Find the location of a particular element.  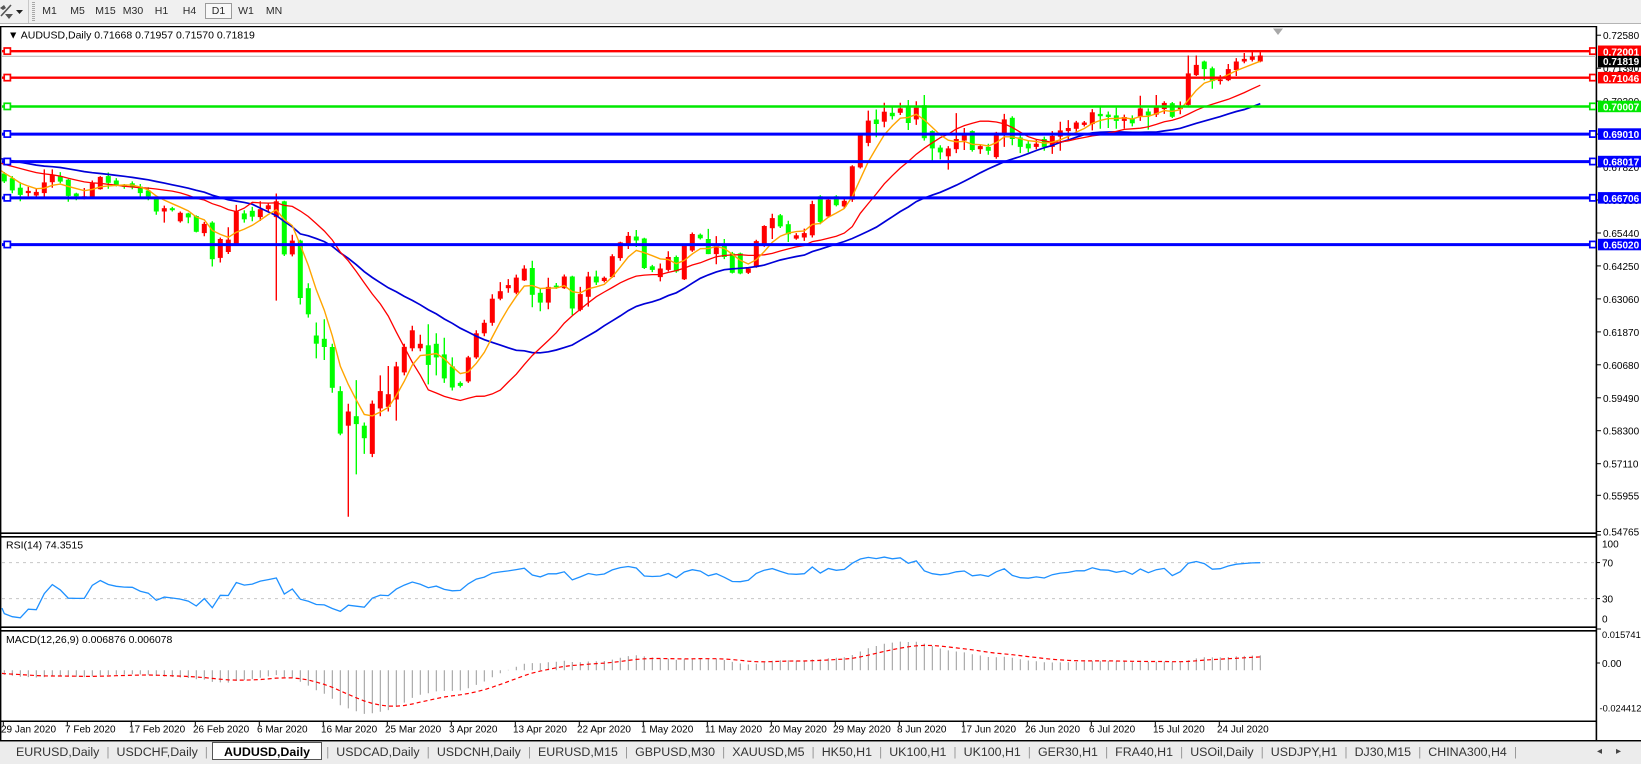

svg-text: 0.71390 is located at coordinates (1621, 69).